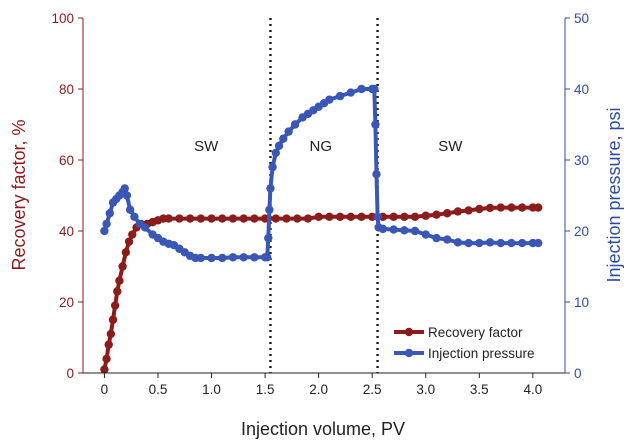 The height and width of the screenshot is (441, 638). Describe the element at coordinates (479, 389) in the screenshot. I see `x-tick-label: 3.5` at that location.